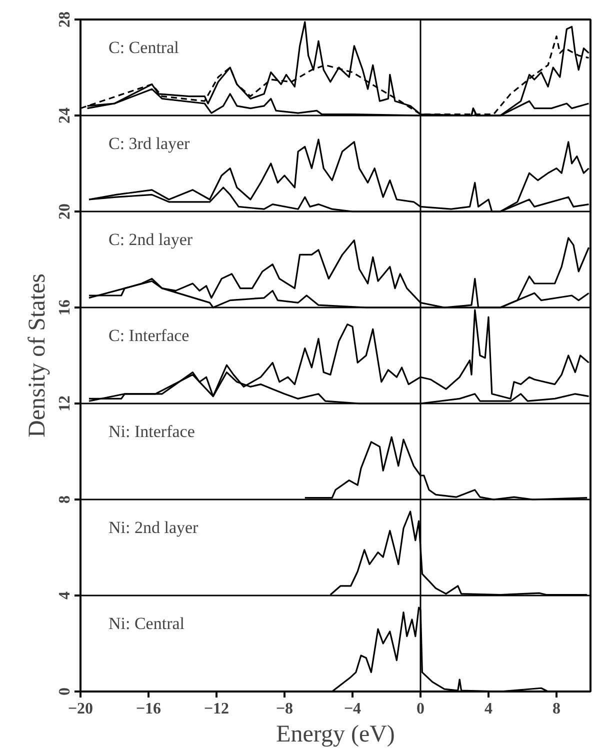 The width and height of the screenshot is (593, 753). Describe the element at coordinates (65, 404) in the screenshot. I see `y-tick-label: 12` at that location.